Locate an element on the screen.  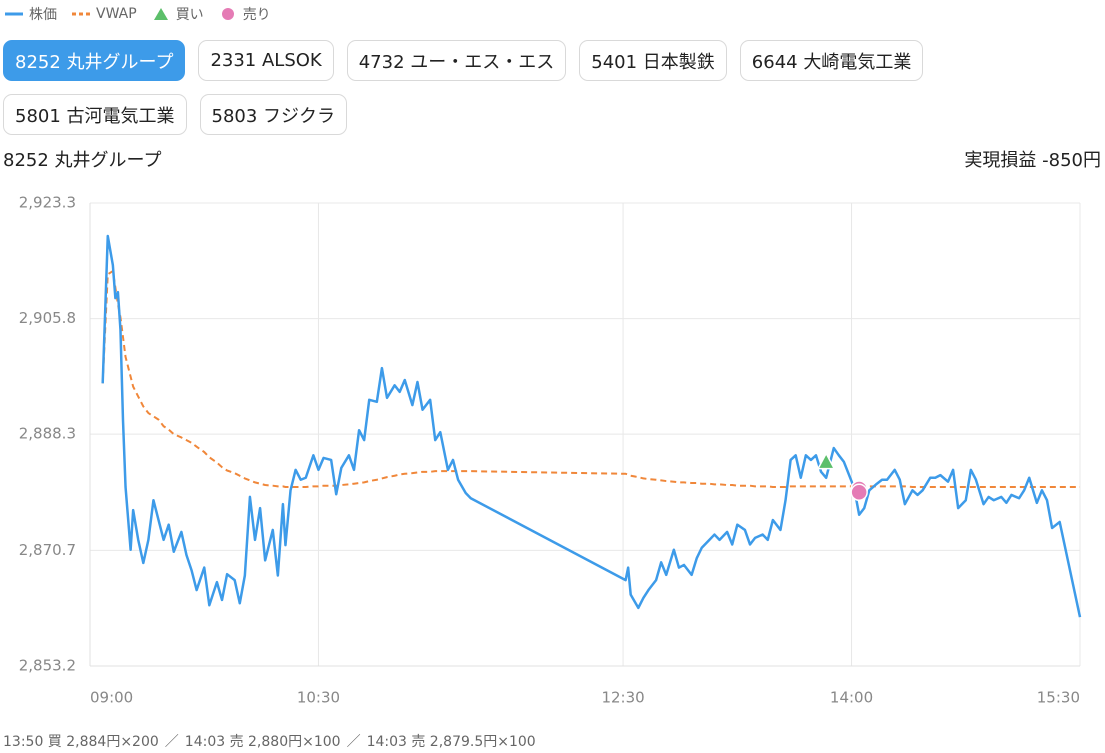
legend-label: VWAP is located at coordinates (116, 14).